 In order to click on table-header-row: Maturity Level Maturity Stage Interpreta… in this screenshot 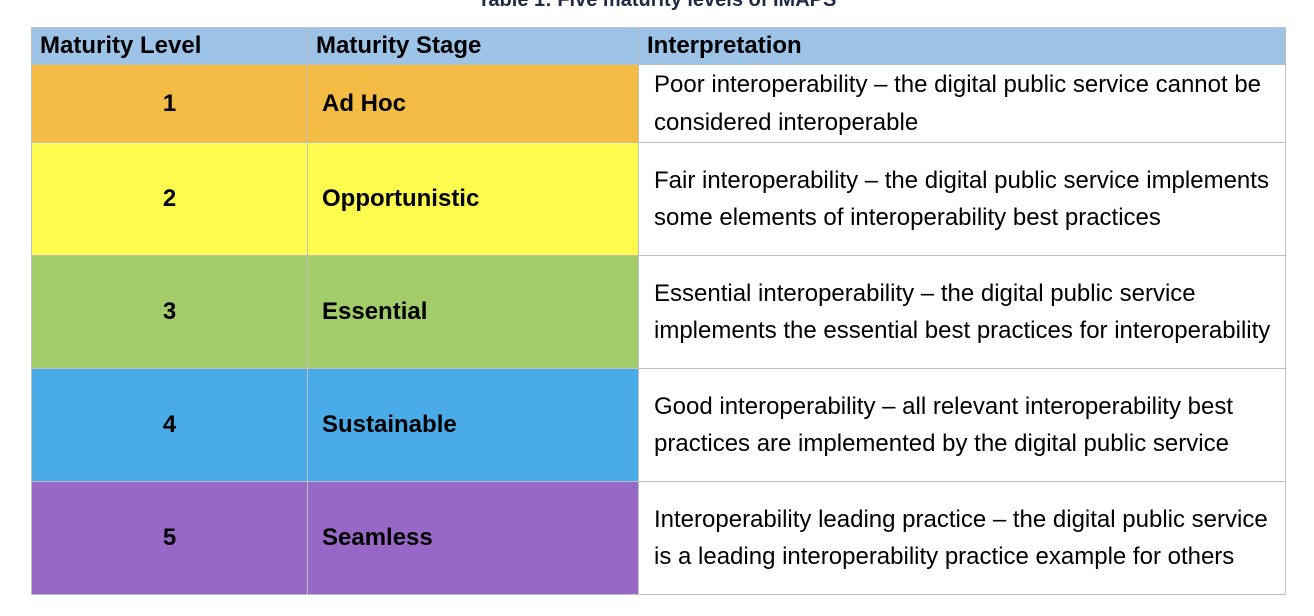, I will do `click(658, 46)`.